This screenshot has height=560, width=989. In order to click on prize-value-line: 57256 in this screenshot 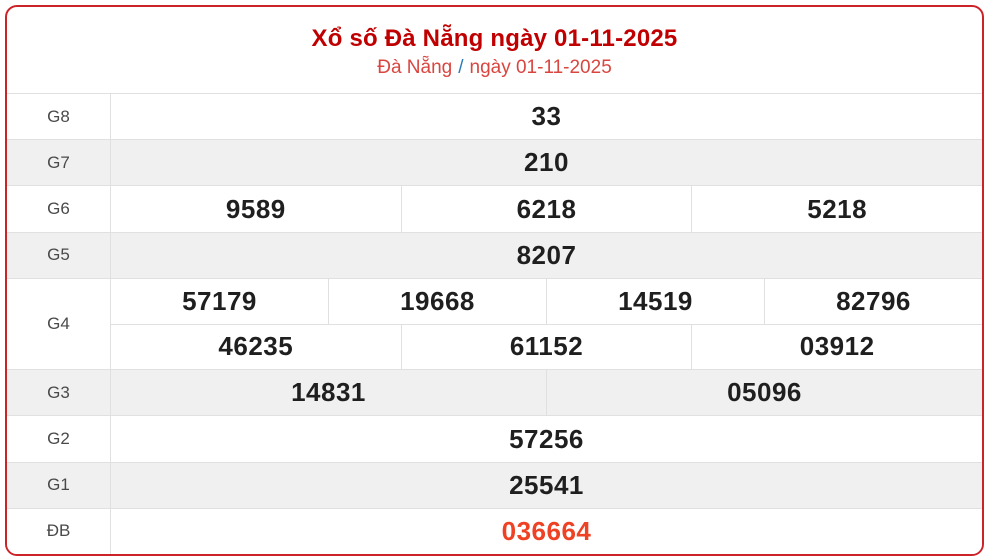, I will do `click(546, 438)`.